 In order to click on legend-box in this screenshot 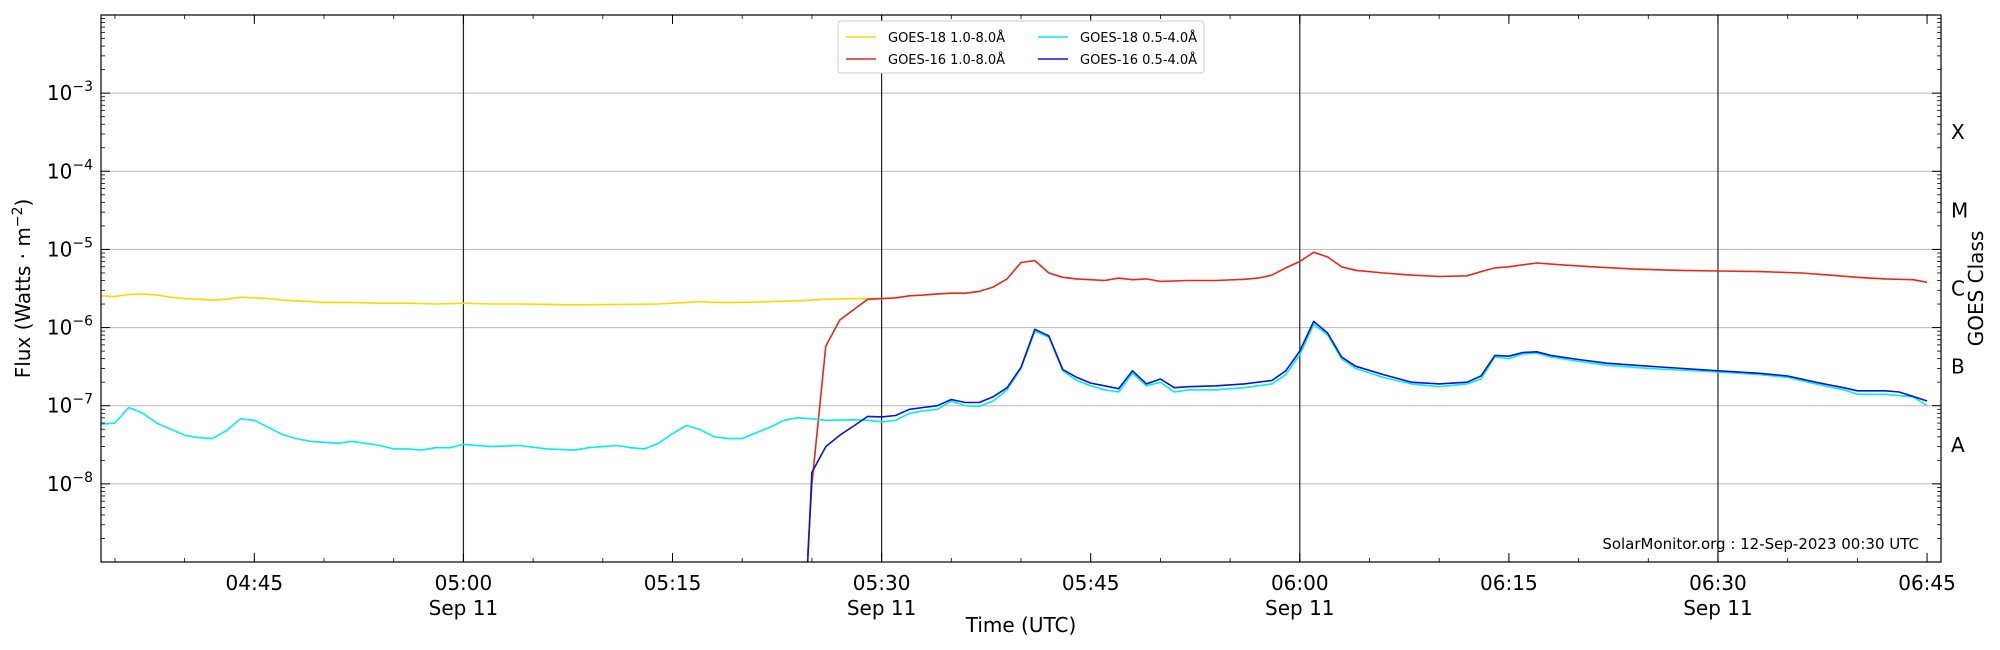, I will do `click(1021, 47)`.